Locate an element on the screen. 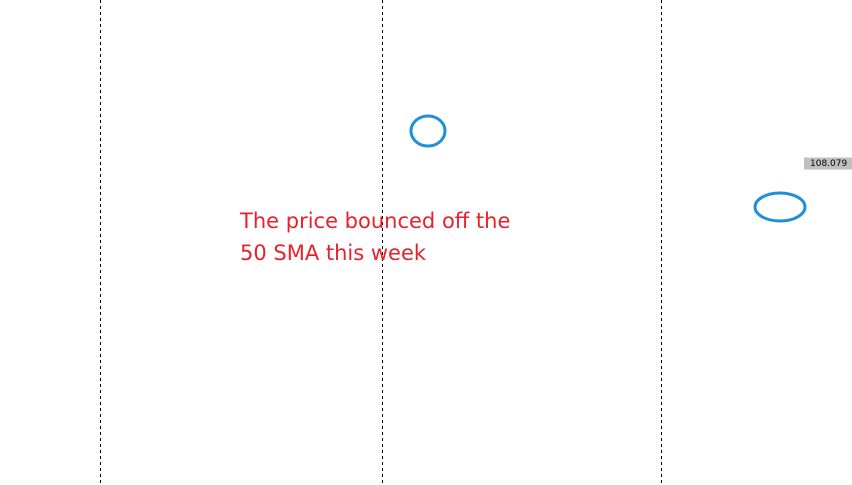 The height and width of the screenshot is (485, 852). last-price-box is located at coordinates (828, 163).